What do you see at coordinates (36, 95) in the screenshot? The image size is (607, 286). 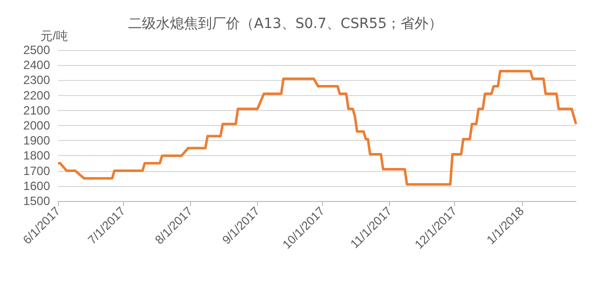 I see `y-tick-label: 2200` at bounding box center [36, 95].